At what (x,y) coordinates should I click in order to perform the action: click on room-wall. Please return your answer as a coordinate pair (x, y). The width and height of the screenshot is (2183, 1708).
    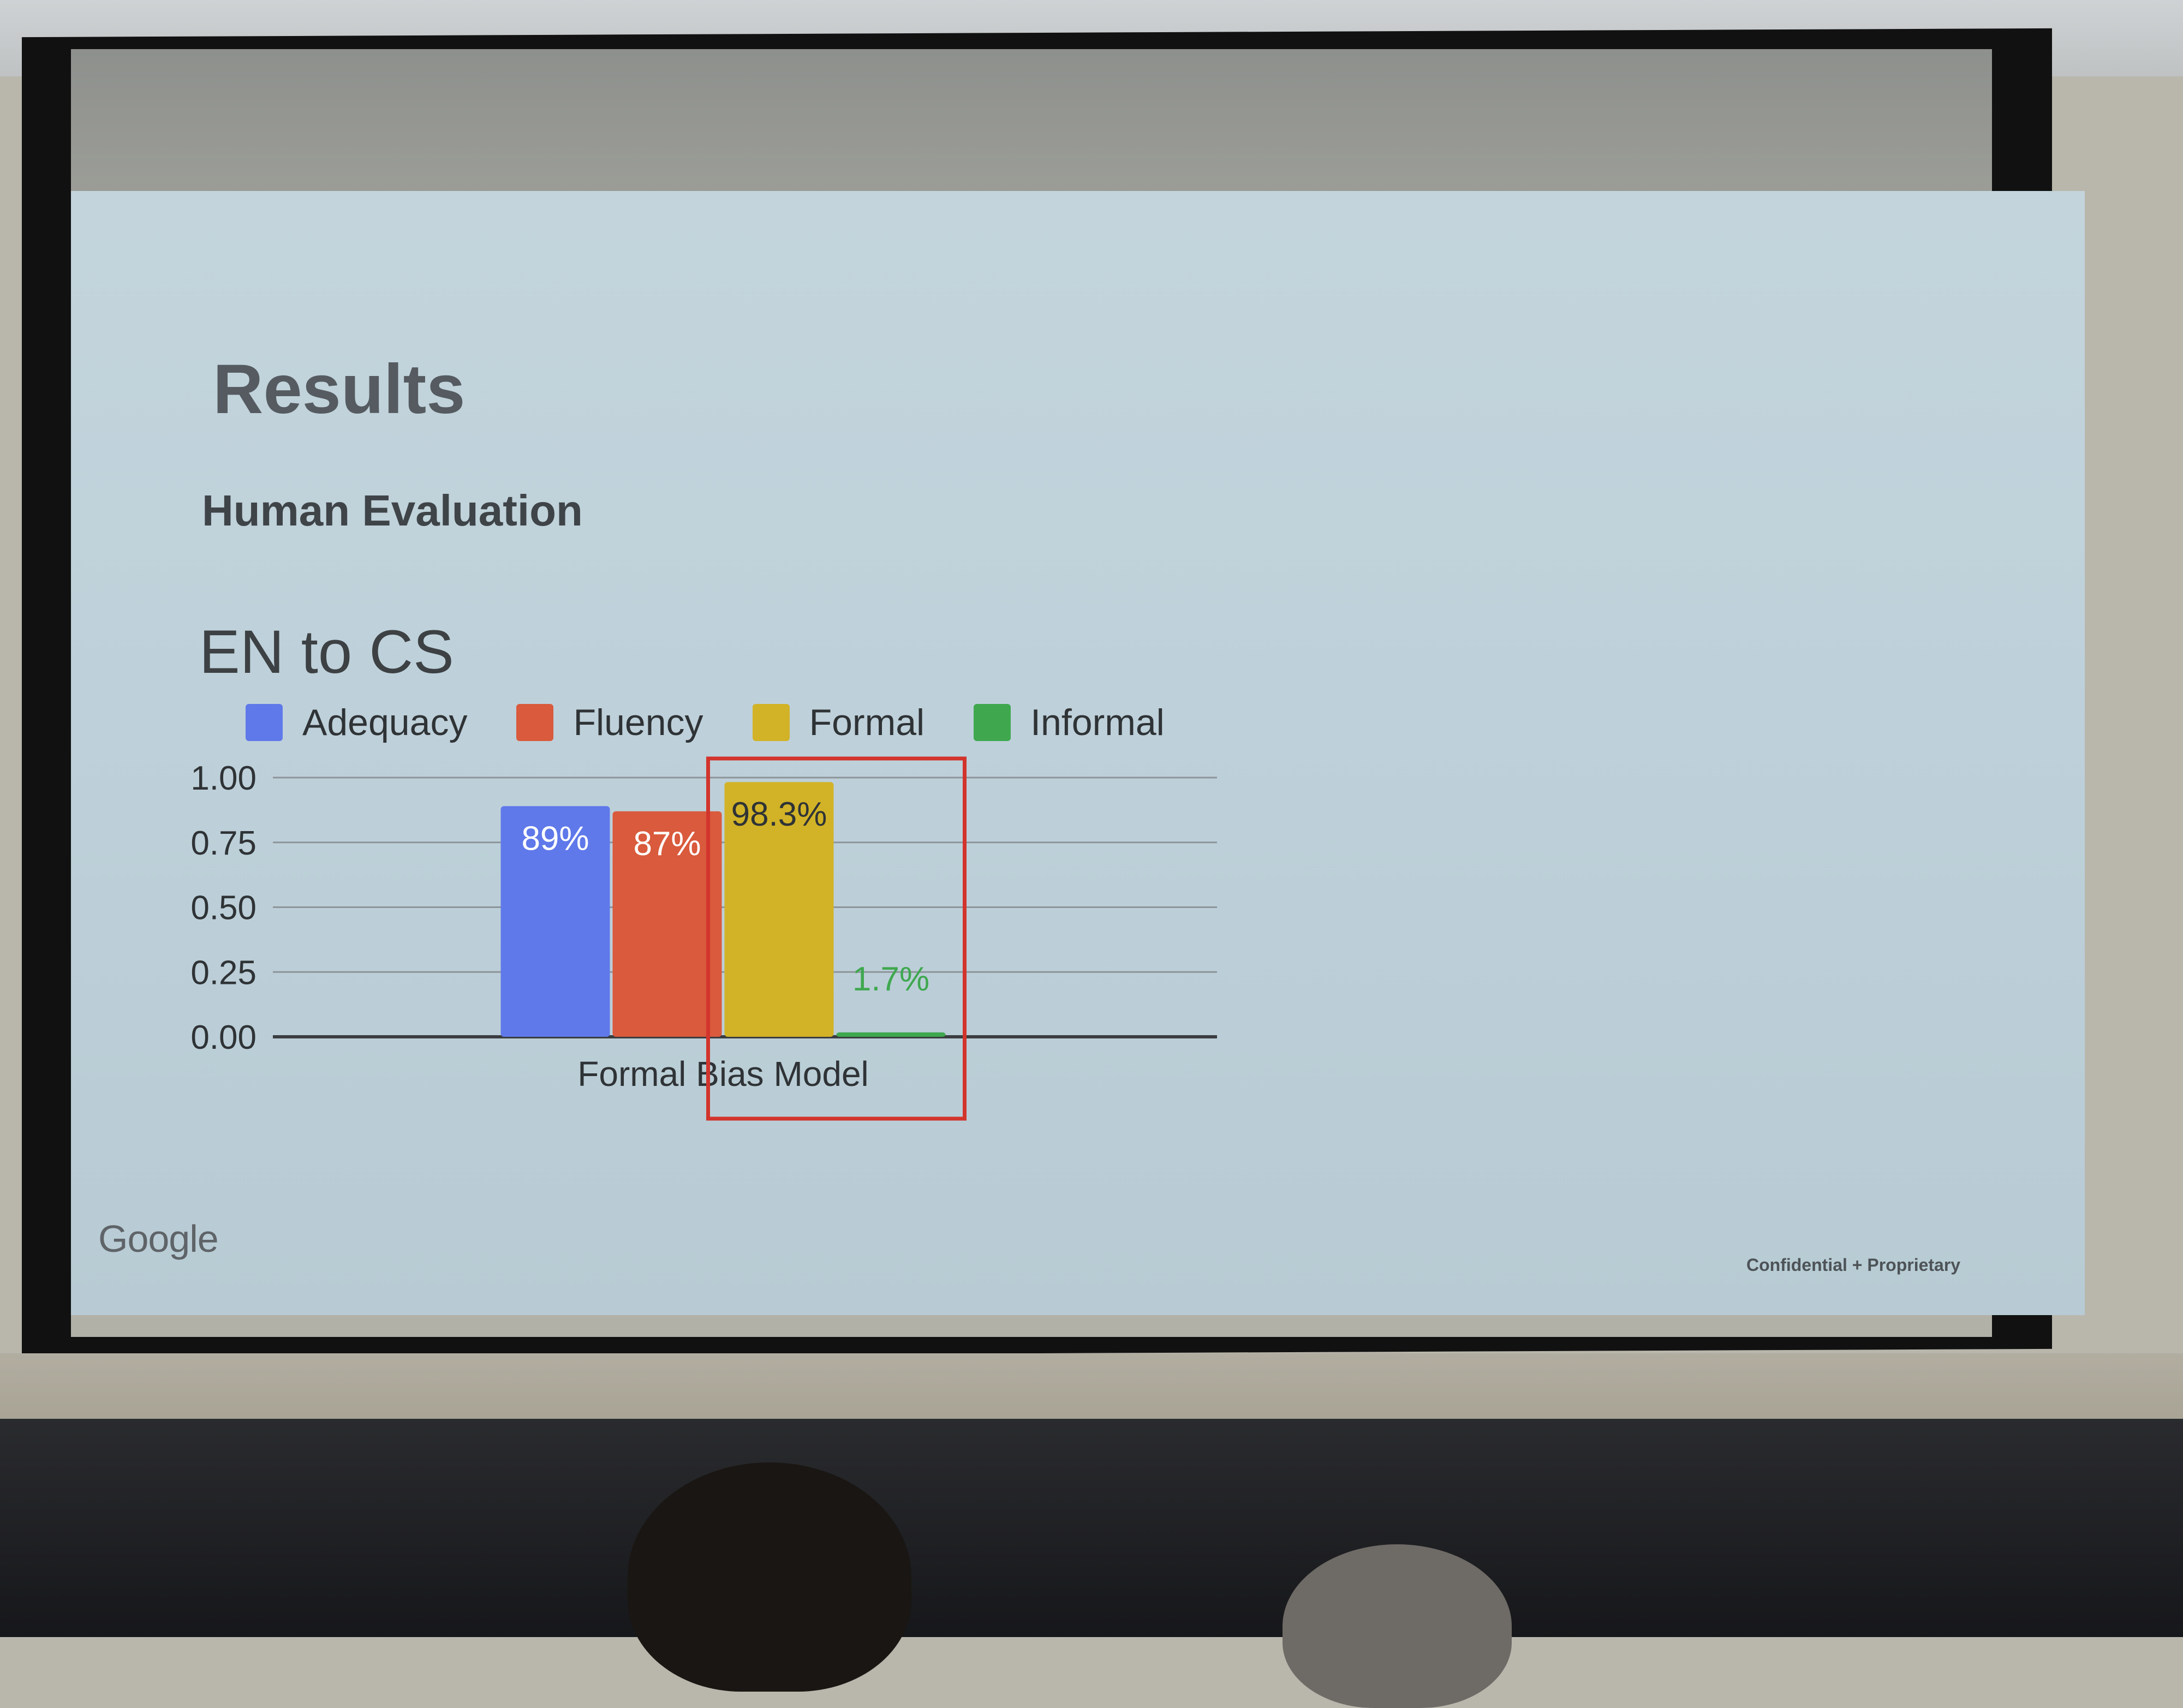
    Looking at the image, I should click on (1091, 1391).